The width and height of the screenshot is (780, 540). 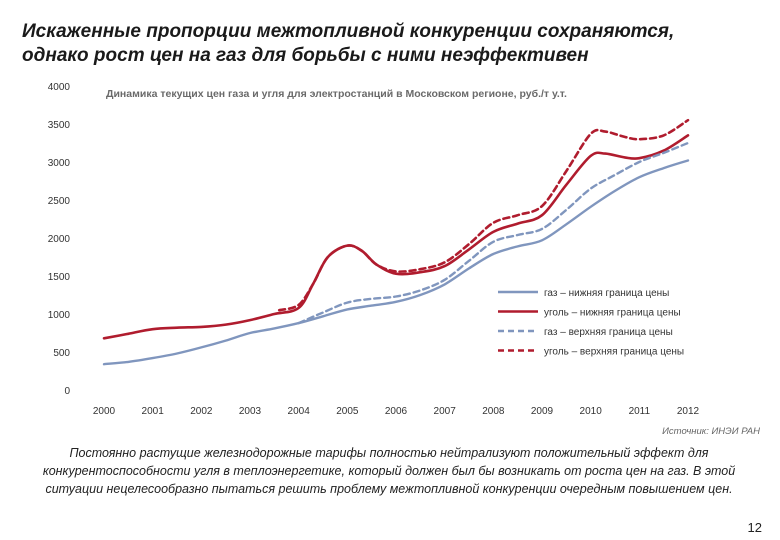 What do you see at coordinates (67, 391) in the screenshot?
I see `y-tick-label: 0` at bounding box center [67, 391].